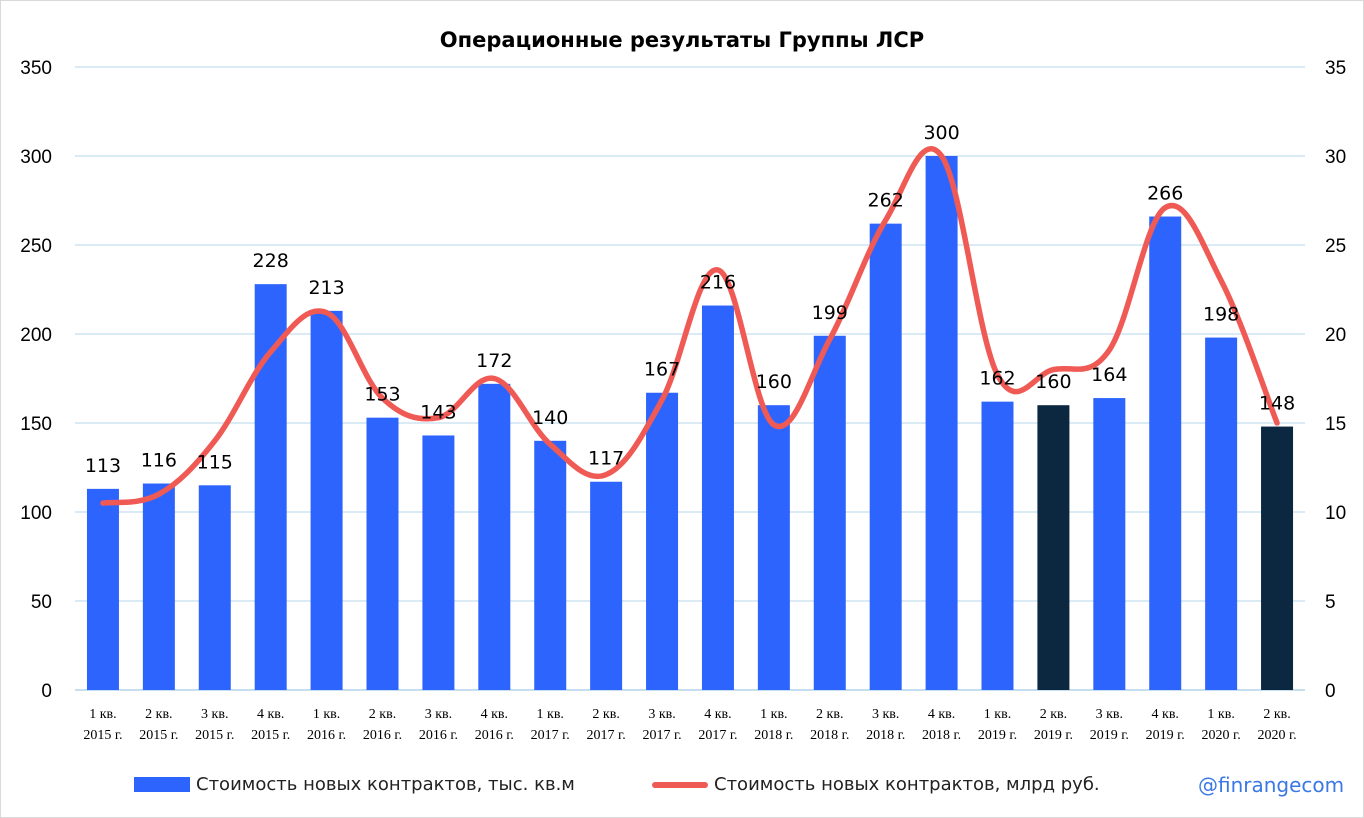 The height and width of the screenshot is (818, 1364). What do you see at coordinates (494, 361) in the screenshot?
I see `data-label: 172` at bounding box center [494, 361].